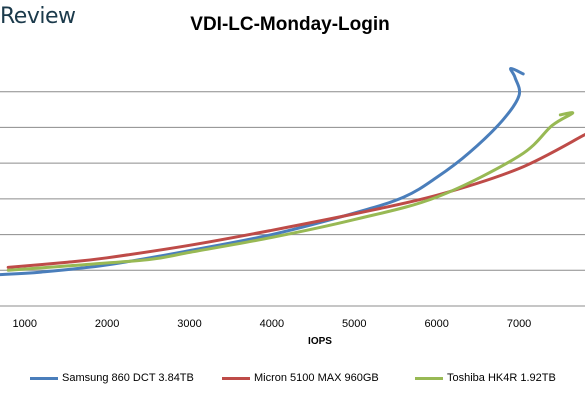  I want to click on x-tick-label: 5000, so click(354, 324).